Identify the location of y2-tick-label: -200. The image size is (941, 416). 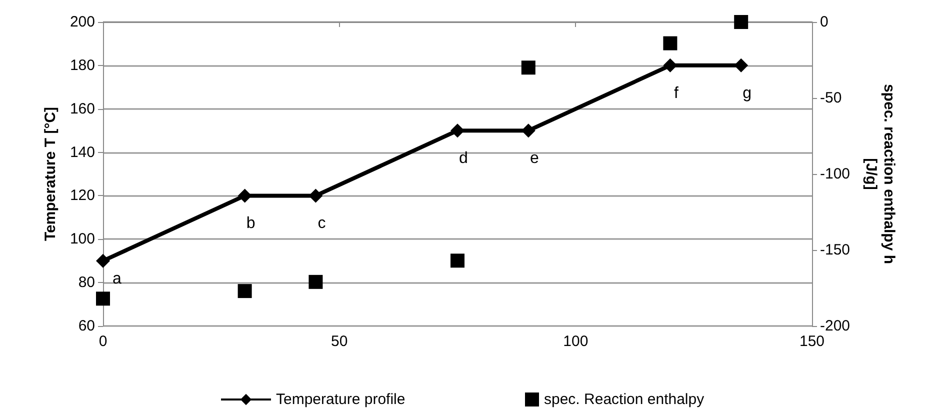
(835, 326).